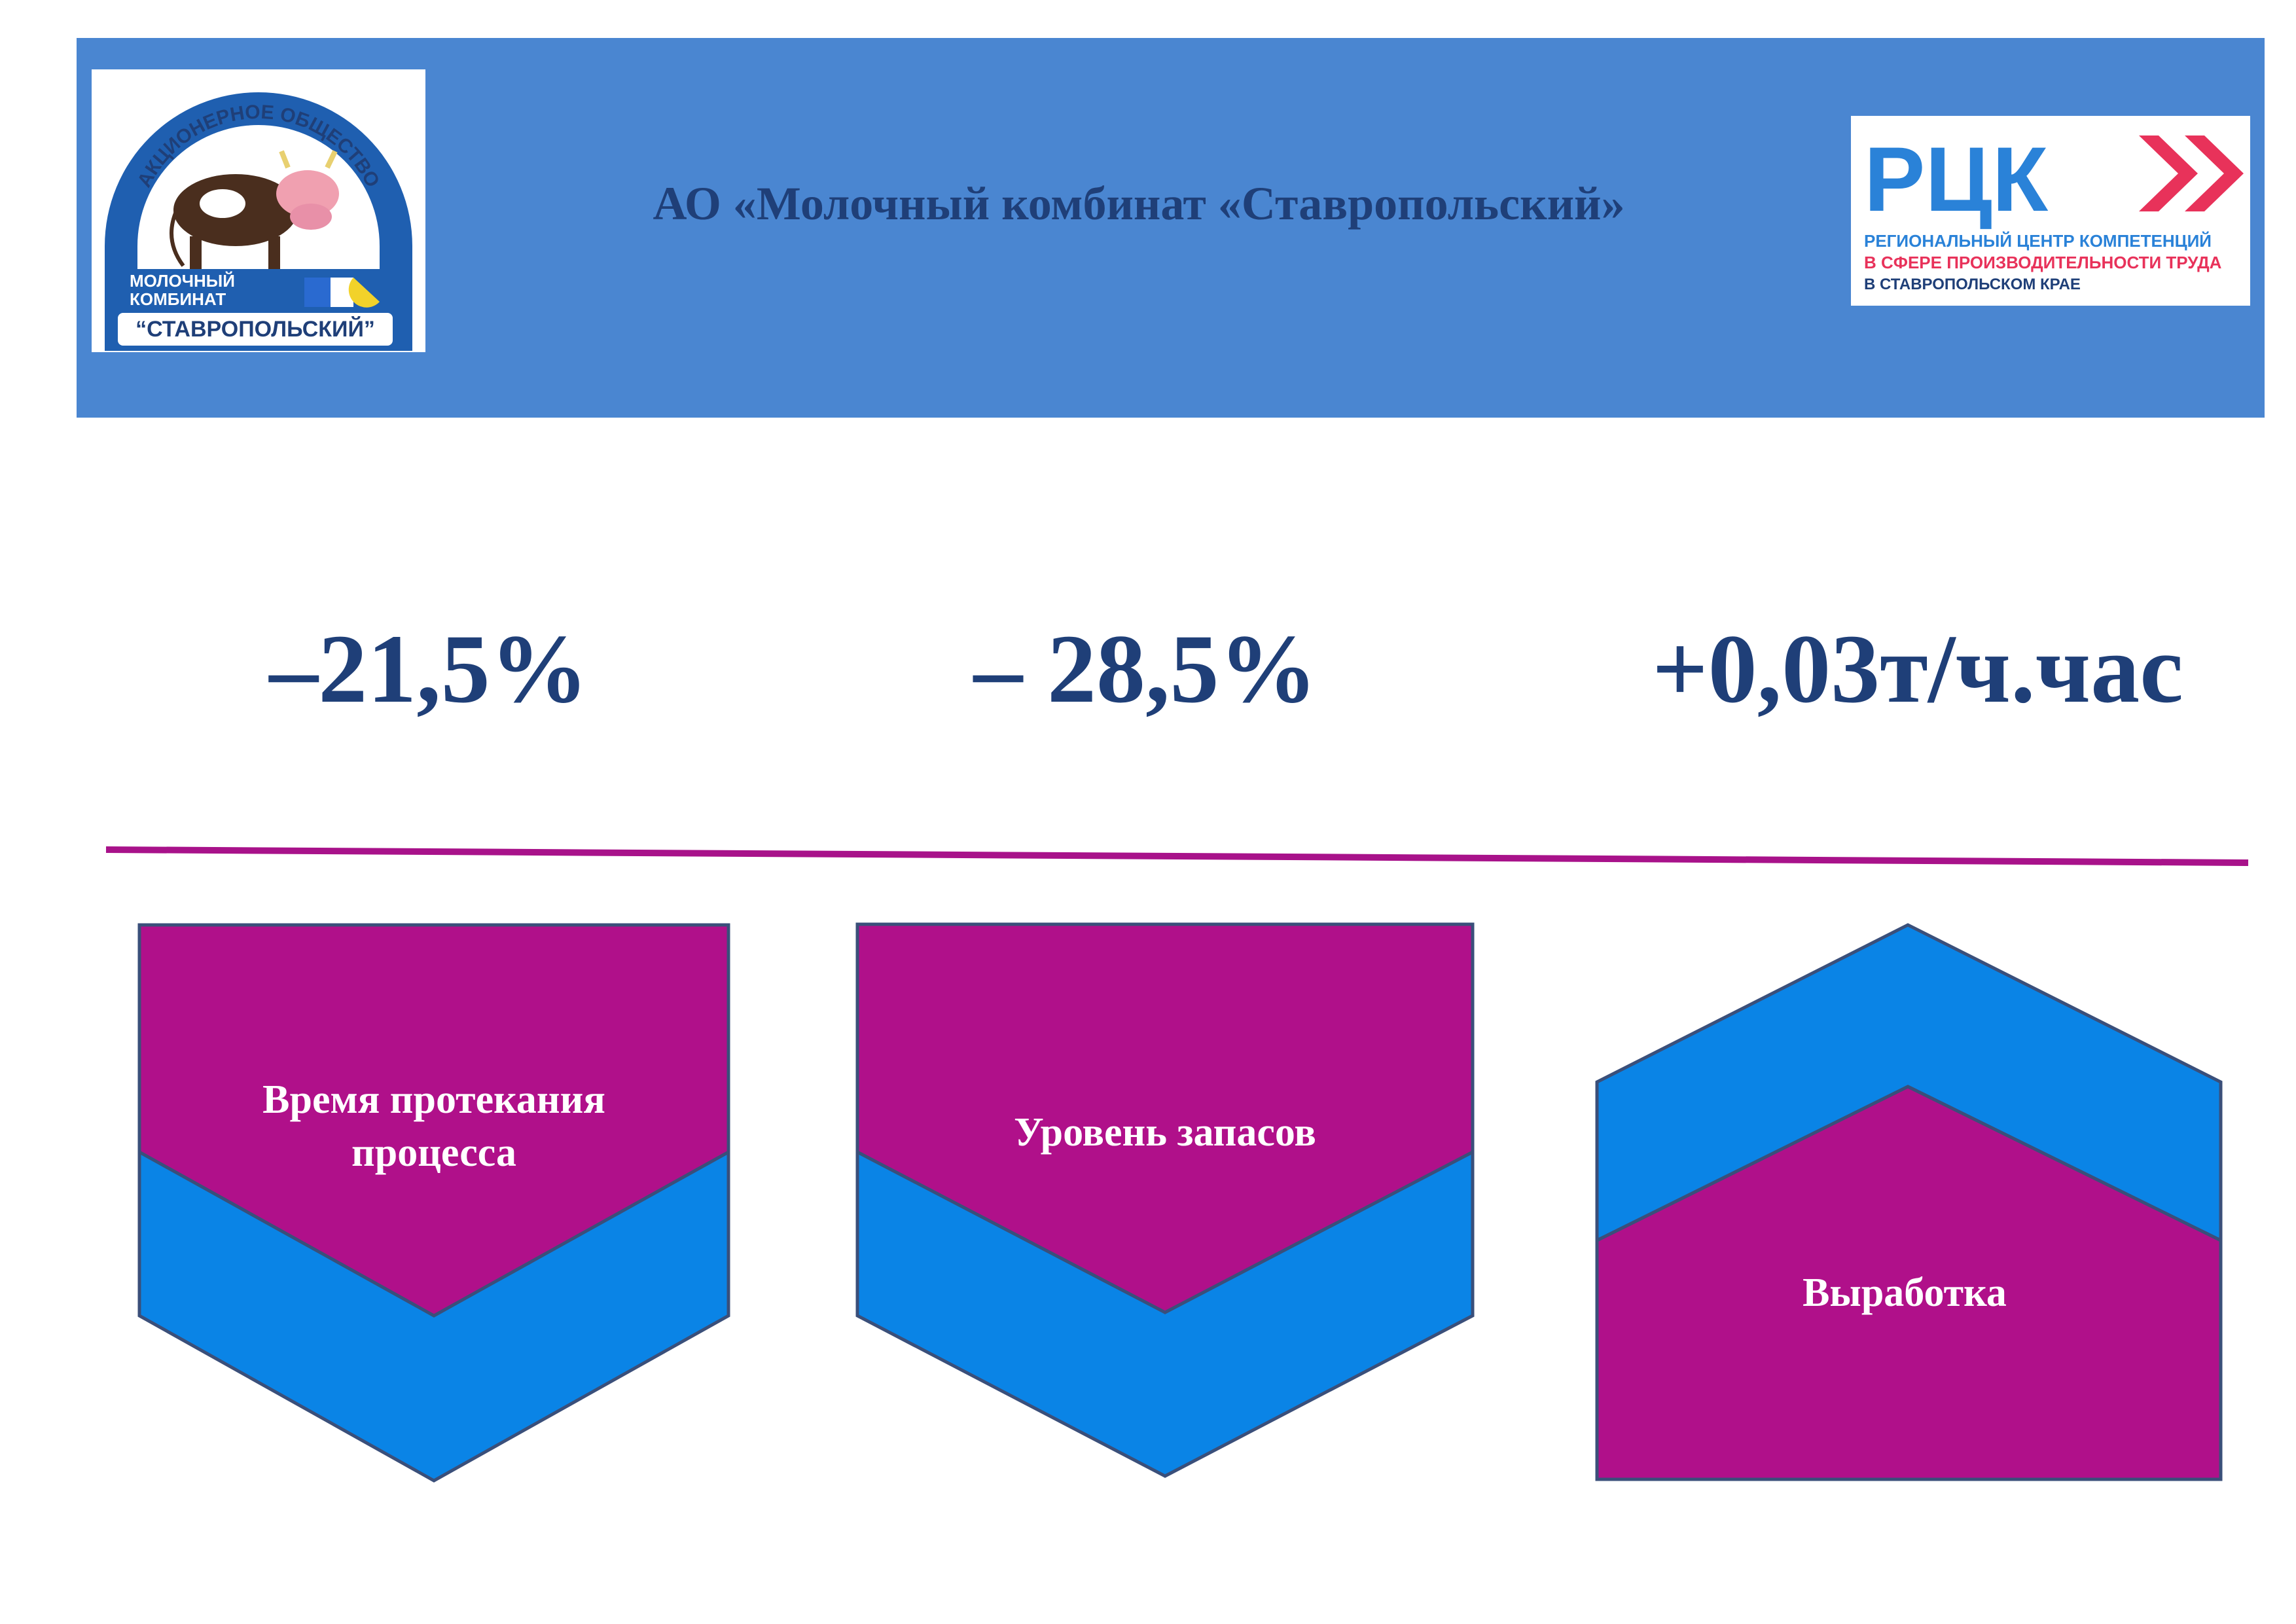 The height and width of the screenshot is (1624, 2296). I want to click on page-title: АО «Молочный комбинат «Ставропольский», so click(1139, 203).